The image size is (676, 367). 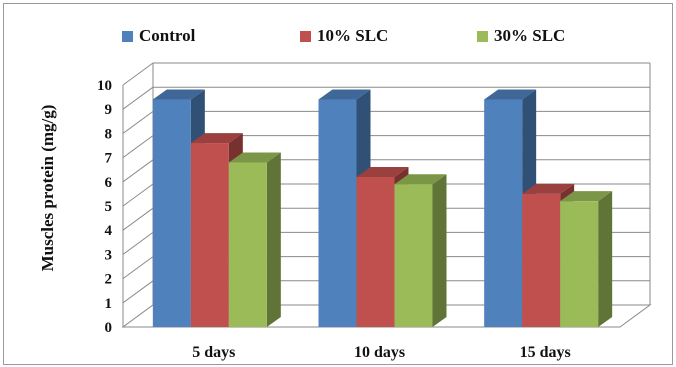 What do you see at coordinates (379, 352) in the screenshot?
I see `x-tick-label: 10 days` at bounding box center [379, 352].